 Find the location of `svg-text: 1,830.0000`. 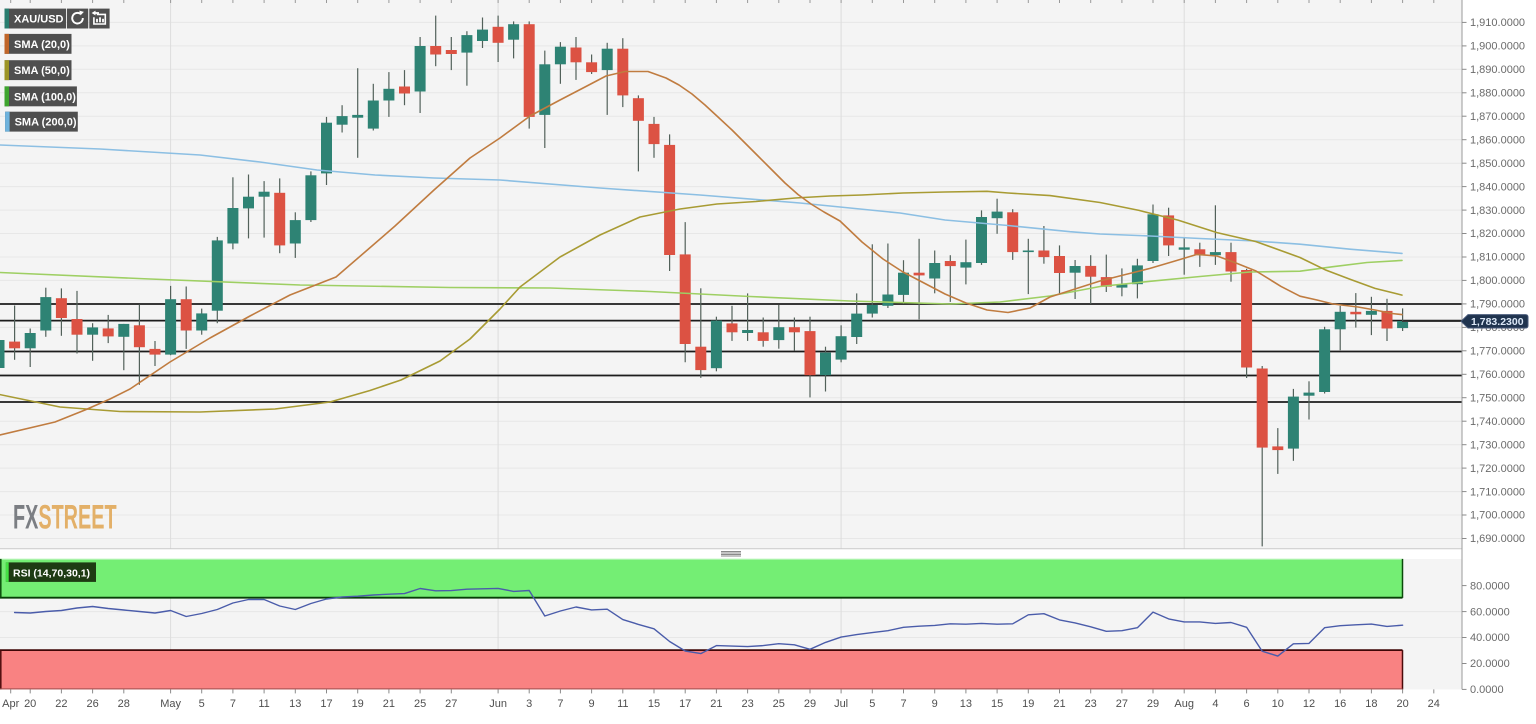

svg-text: 1,830.0000 is located at coordinates (1497, 211).